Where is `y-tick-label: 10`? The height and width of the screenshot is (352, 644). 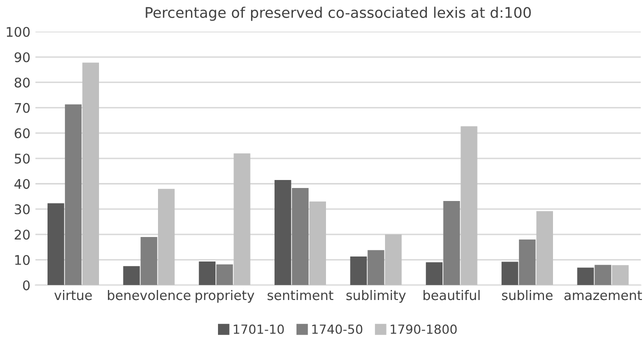 y-tick-label: 10 is located at coordinates (22, 259).